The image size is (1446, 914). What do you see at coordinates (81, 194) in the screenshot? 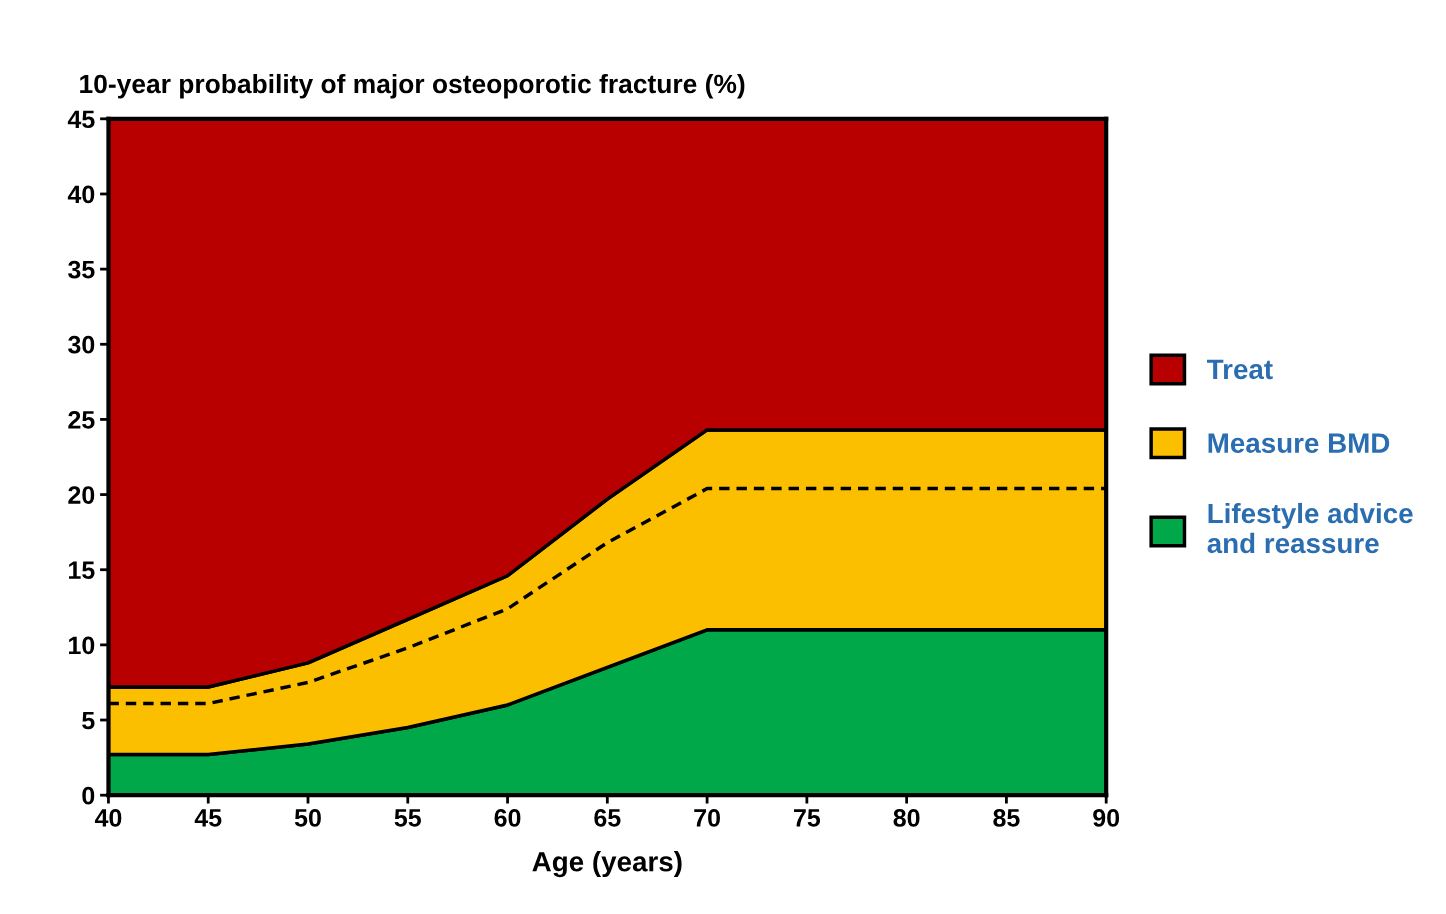
I see `y-tick-label: 40` at bounding box center [81, 194].